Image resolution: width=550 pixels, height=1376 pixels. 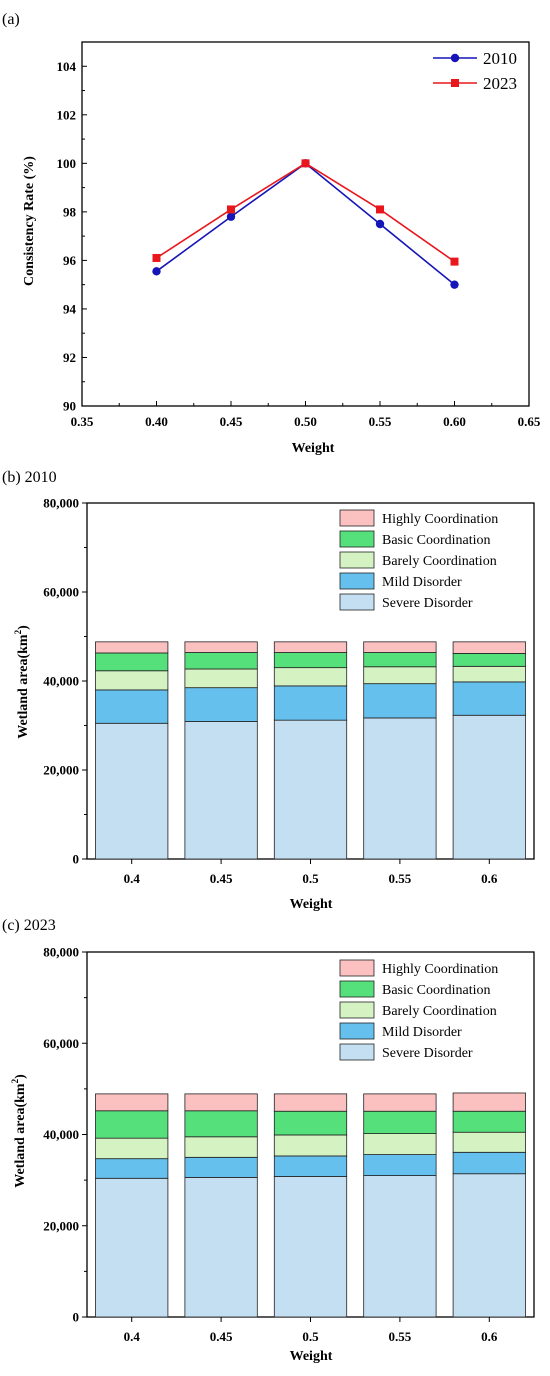 What do you see at coordinates (29, 221) in the screenshot?
I see `y-axis-label: Consistency Rate (%)` at bounding box center [29, 221].